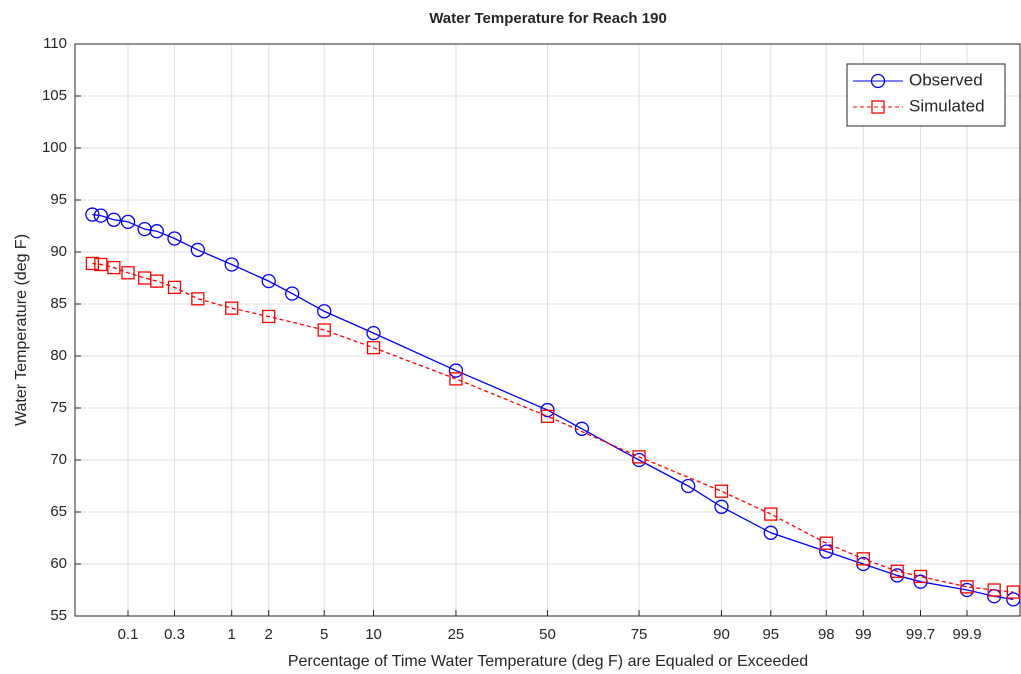  Describe the element at coordinates (128, 634) in the screenshot. I see `x-tick-label: 0.1` at that location.